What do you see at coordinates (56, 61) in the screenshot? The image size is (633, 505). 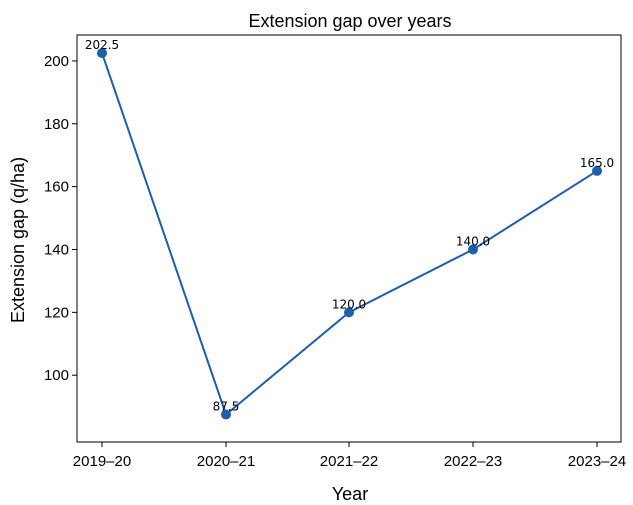 I see `y-tick-label: 200` at bounding box center [56, 61].